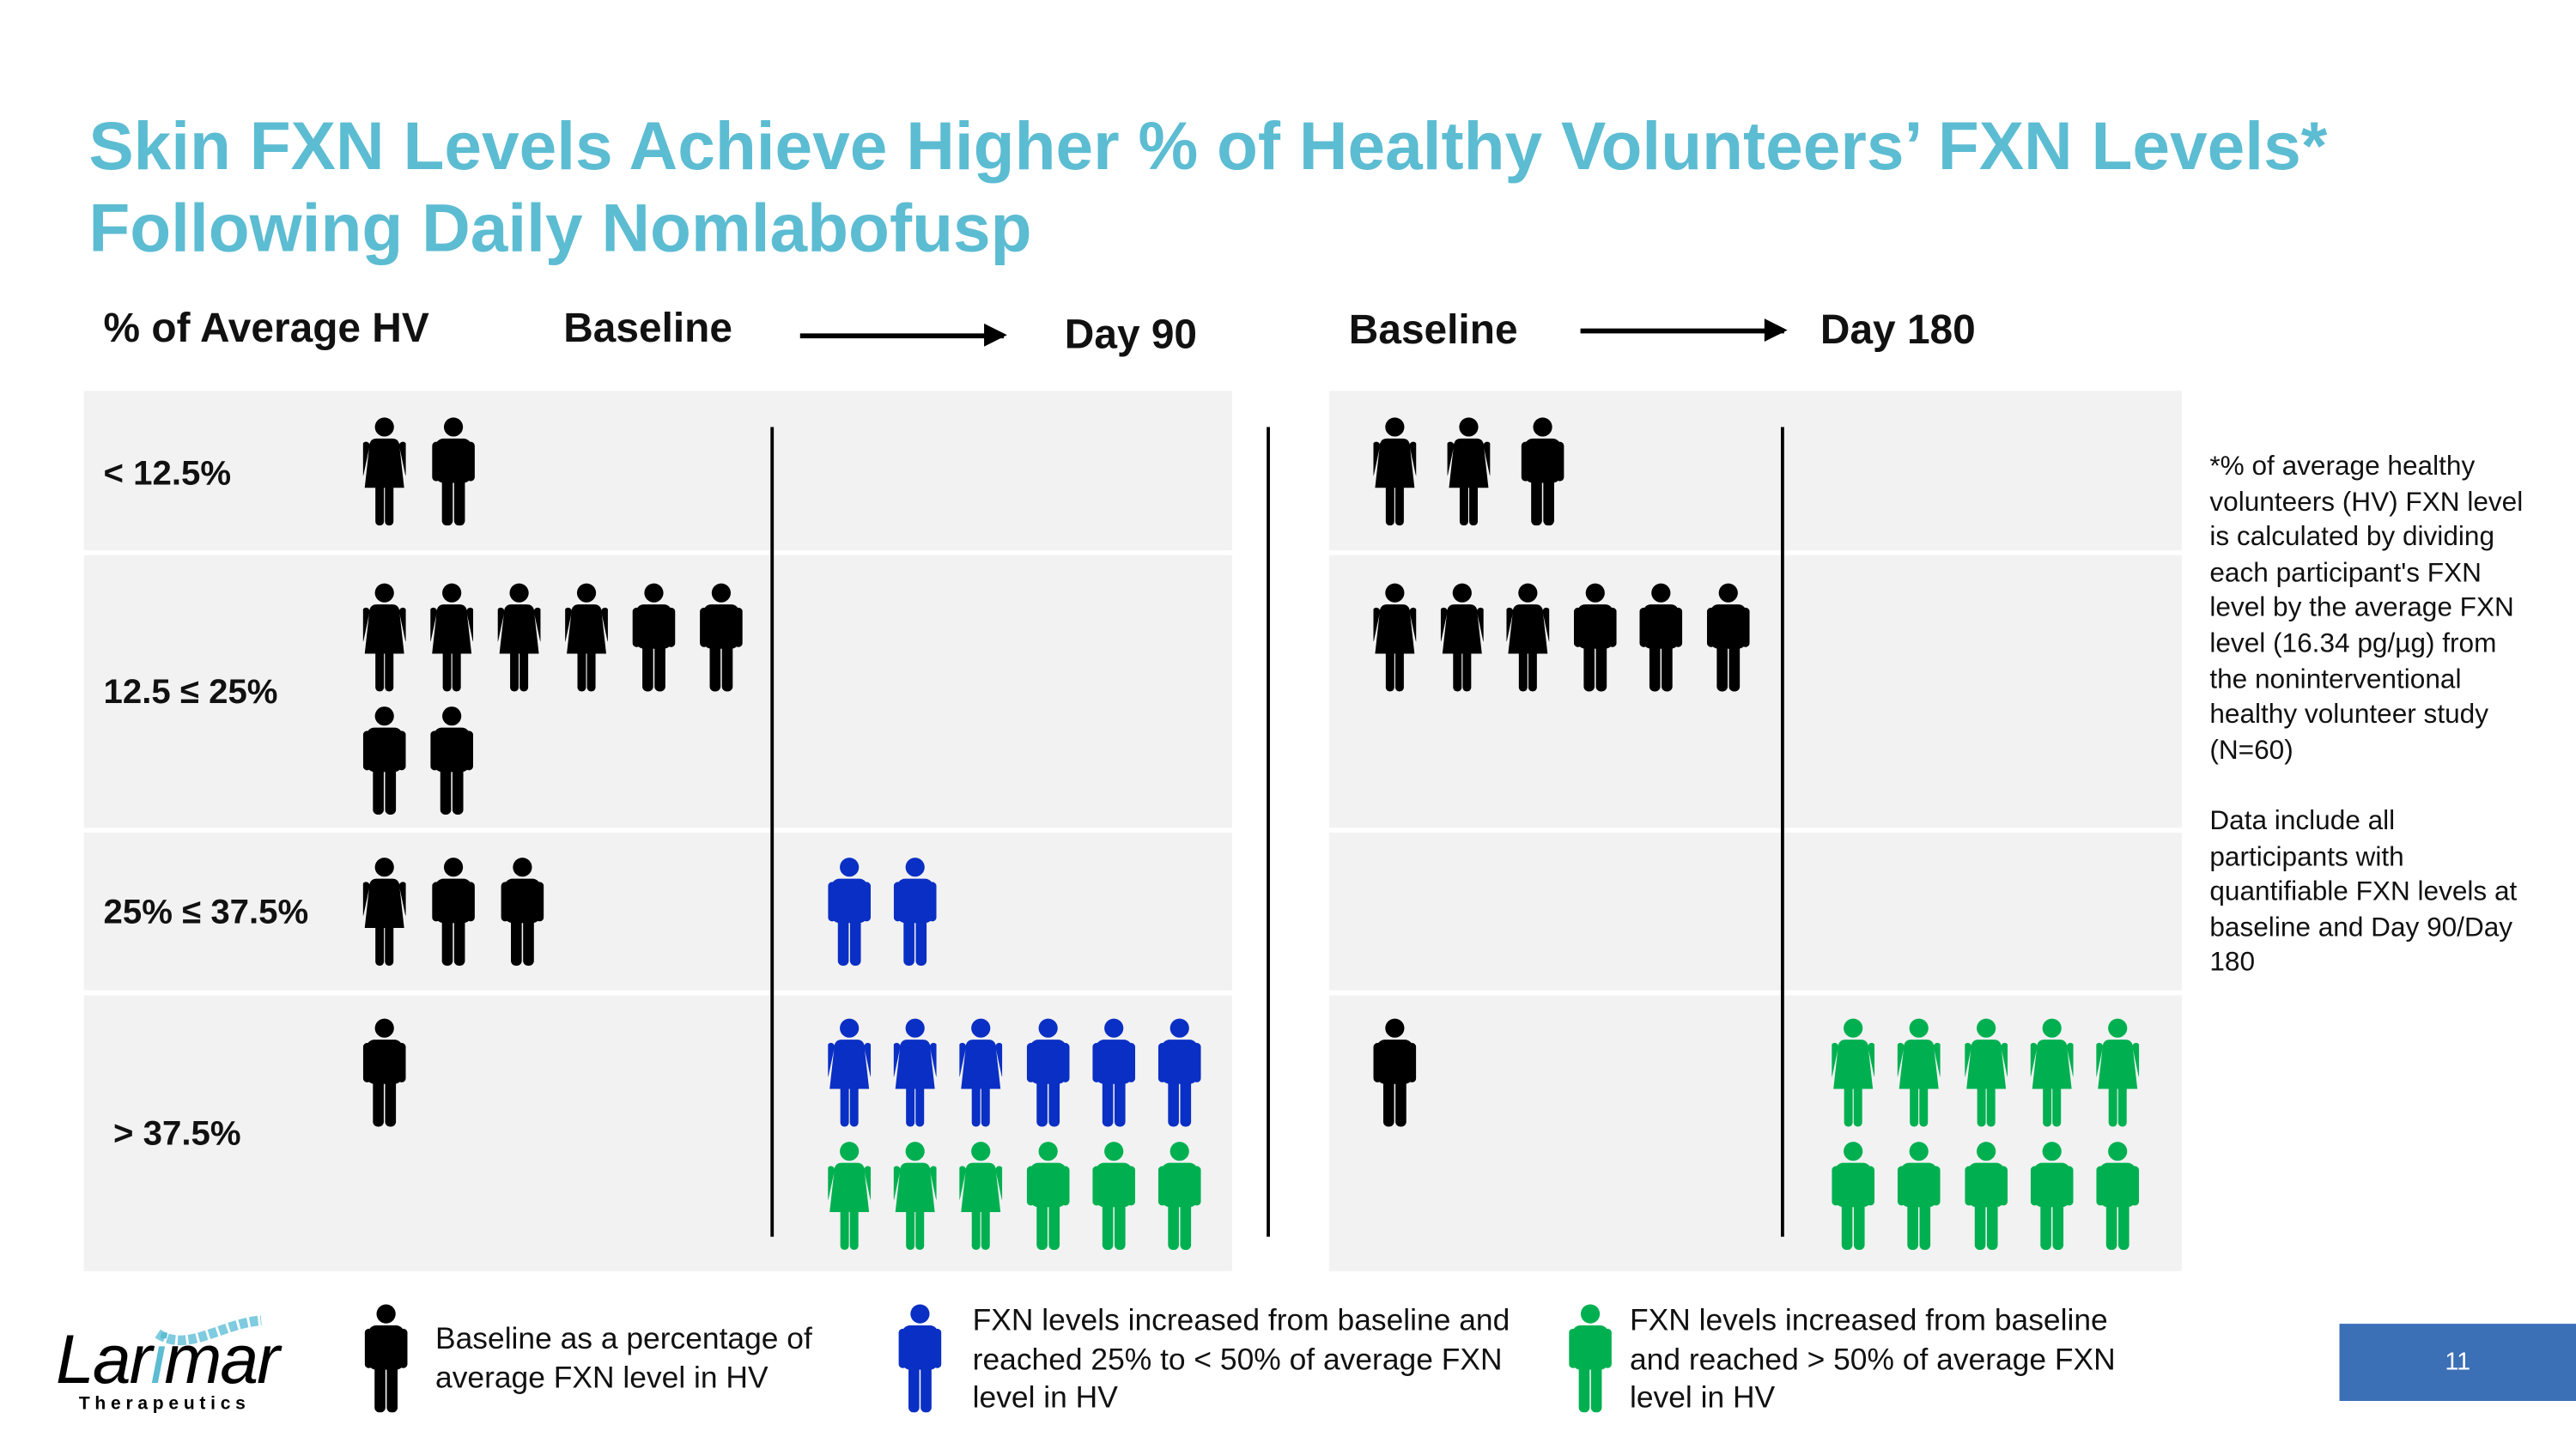 This screenshot has width=2576, height=1449. Describe the element at coordinates (772, 832) in the screenshot. I see `divider-day90` at that location.